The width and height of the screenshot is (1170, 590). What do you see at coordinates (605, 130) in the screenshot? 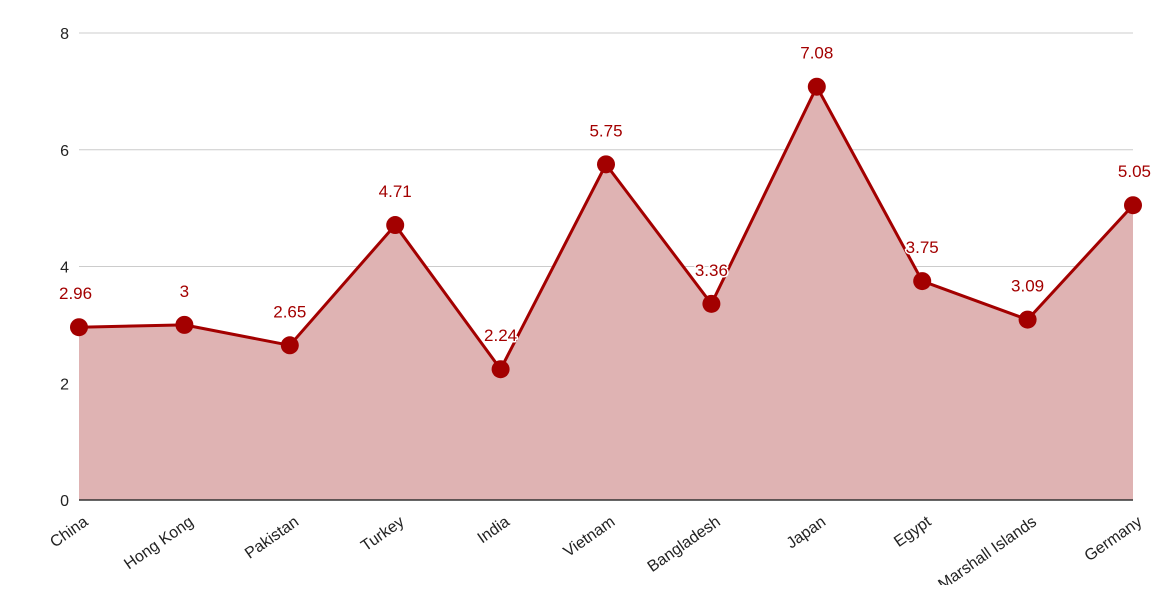
I see `data-label: 5.75` at bounding box center [605, 130].